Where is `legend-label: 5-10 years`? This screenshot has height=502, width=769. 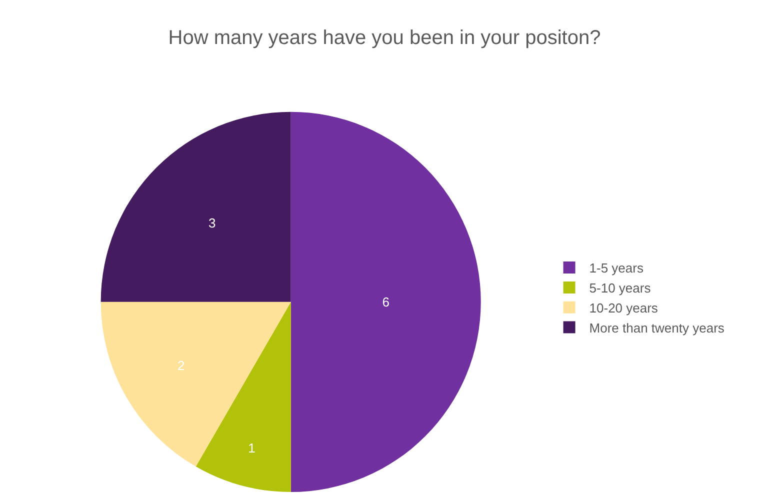 legend-label: 5-10 years is located at coordinates (620, 288).